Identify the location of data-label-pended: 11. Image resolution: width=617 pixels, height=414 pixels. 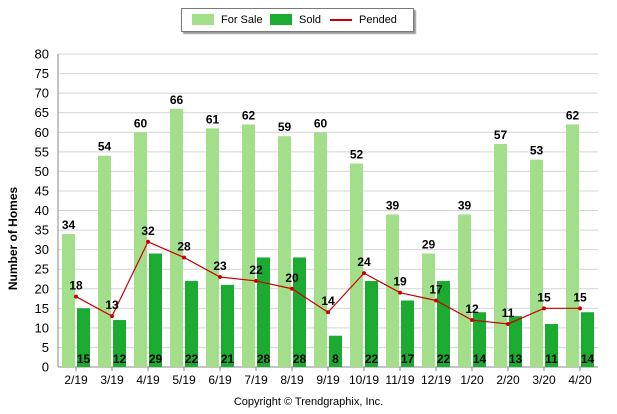
(508, 313).